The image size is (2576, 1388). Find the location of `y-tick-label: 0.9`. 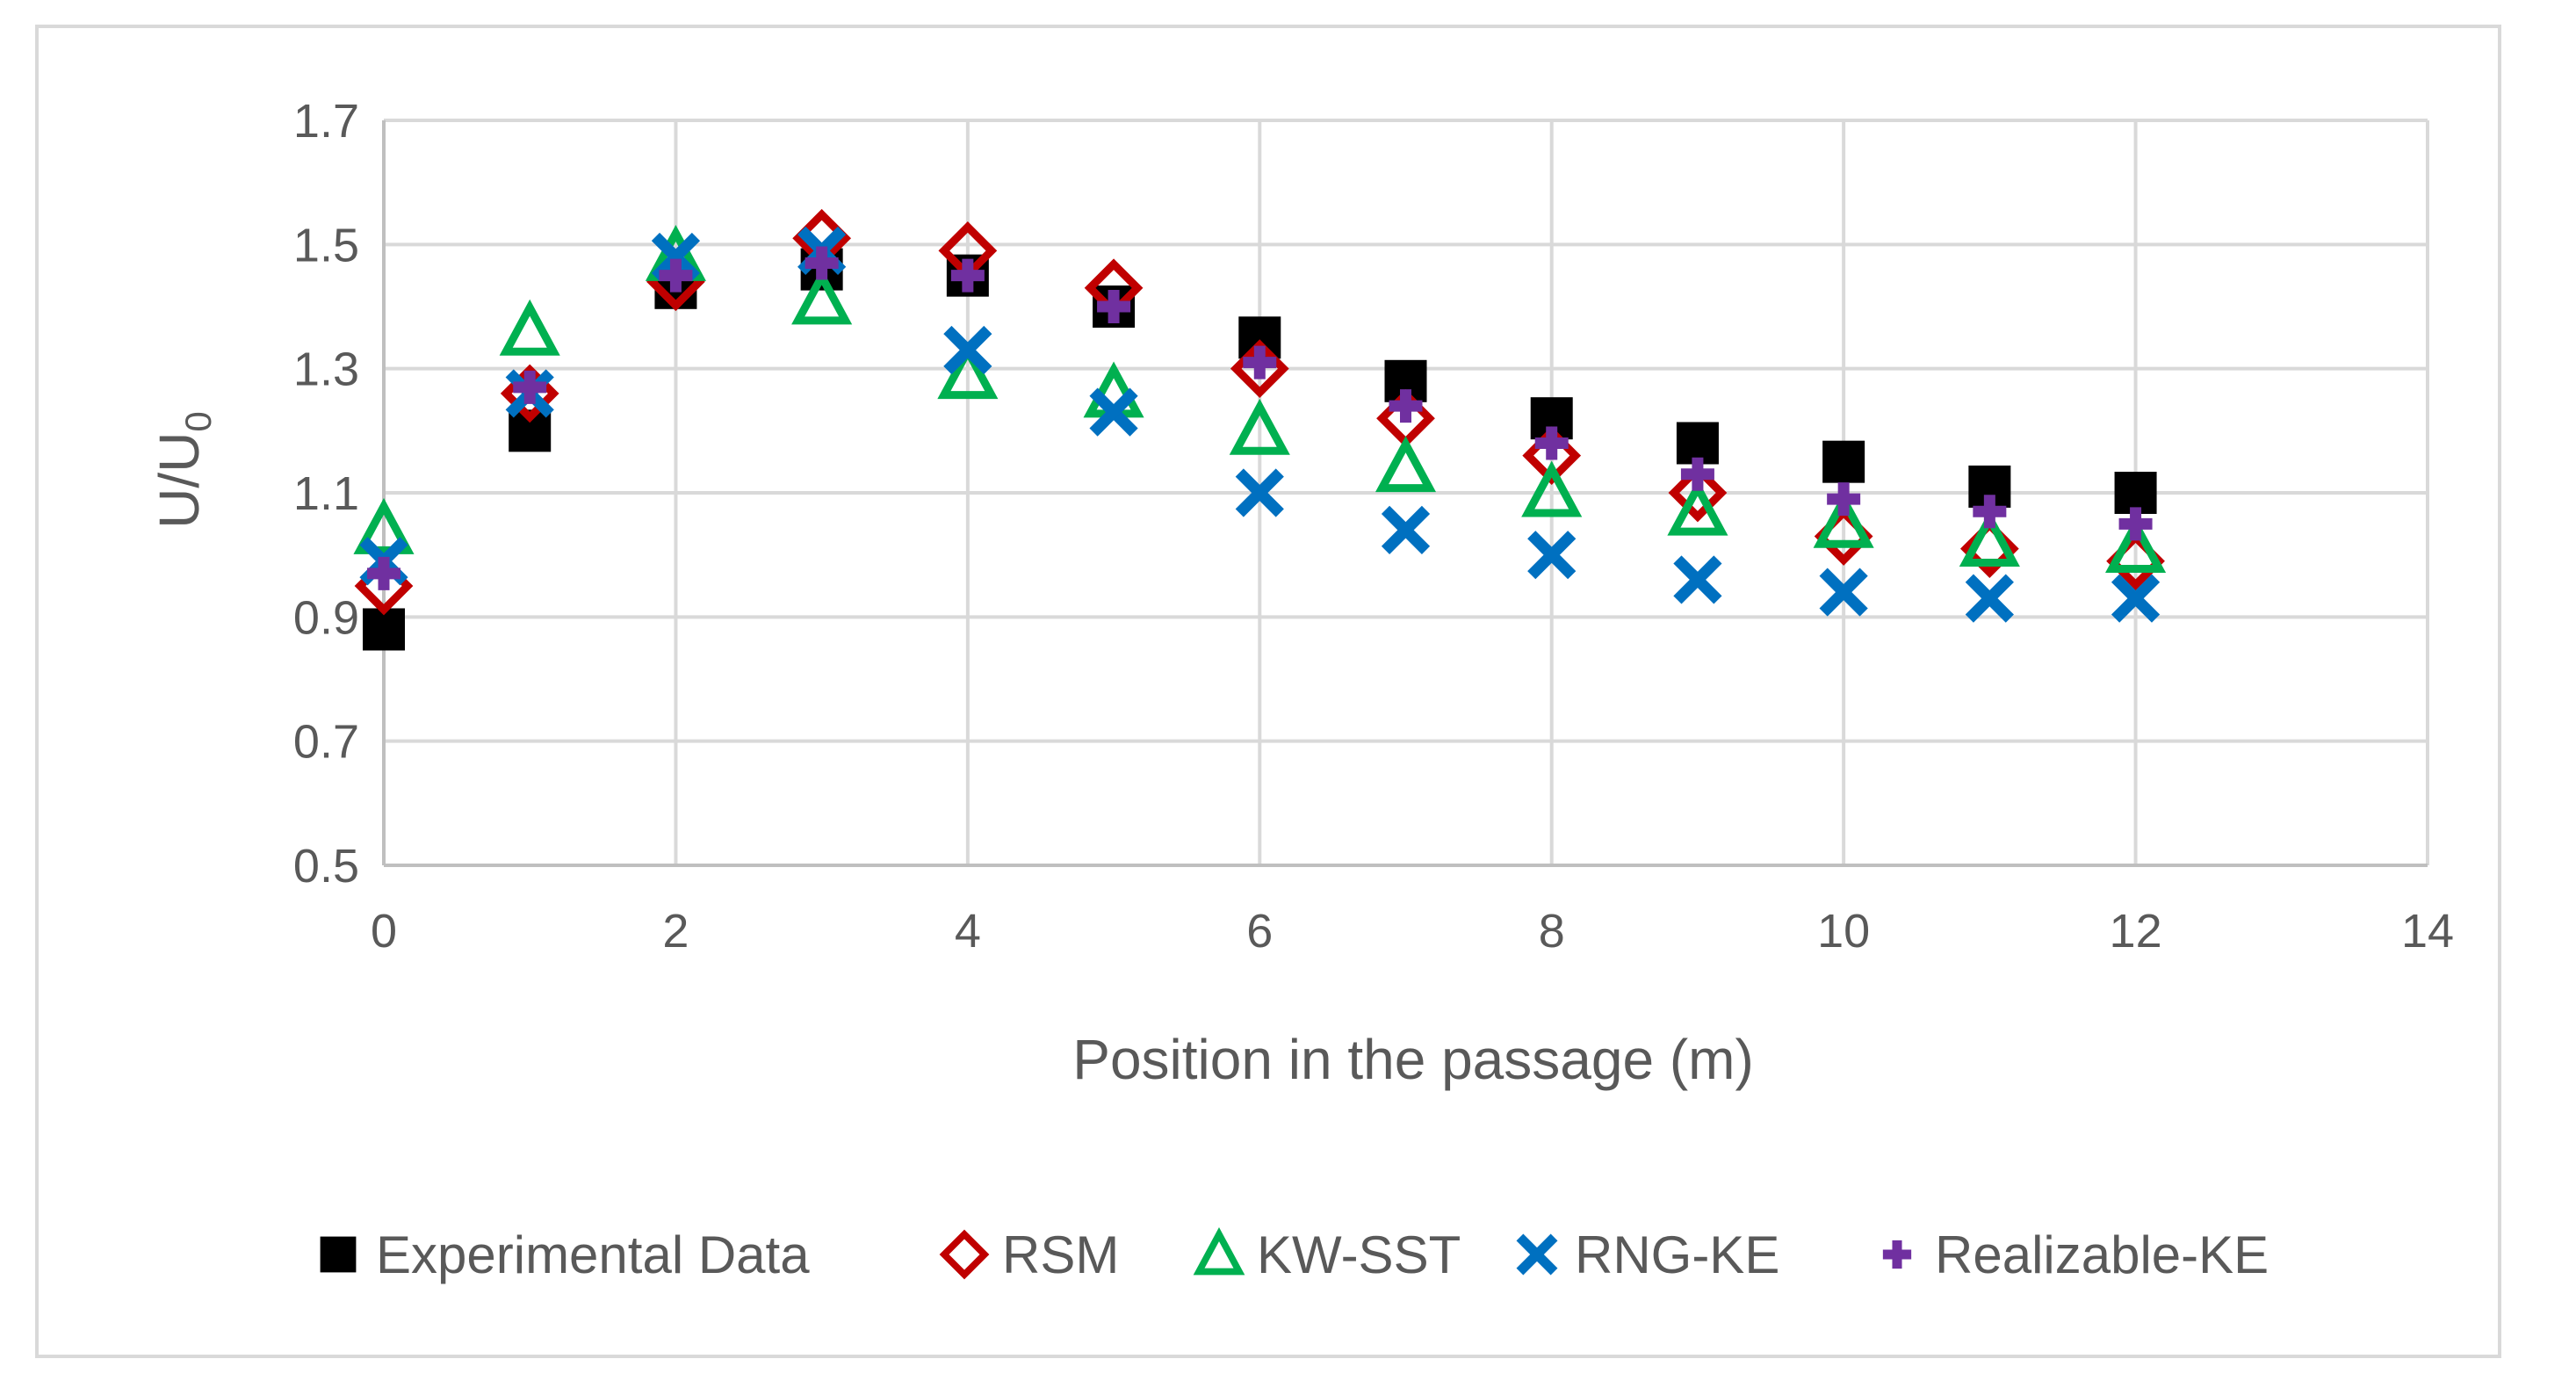

y-tick-label: 0.9 is located at coordinates (326, 617).